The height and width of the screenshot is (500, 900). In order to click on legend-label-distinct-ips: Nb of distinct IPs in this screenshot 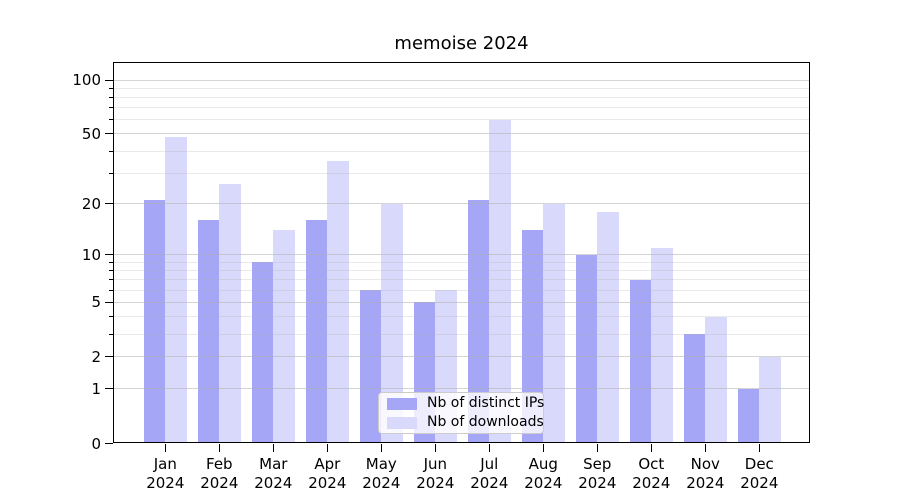, I will do `click(486, 403)`.